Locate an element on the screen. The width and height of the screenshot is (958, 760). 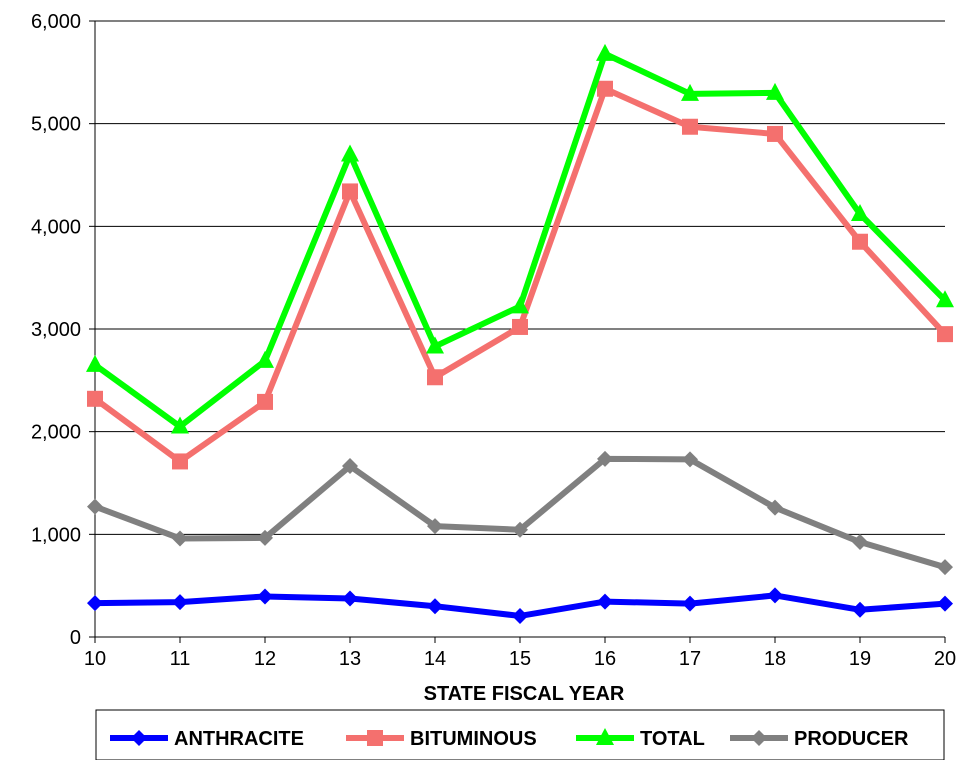
legend-item-anthracite: ANTHRACITE is located at coordinates (207, 739).